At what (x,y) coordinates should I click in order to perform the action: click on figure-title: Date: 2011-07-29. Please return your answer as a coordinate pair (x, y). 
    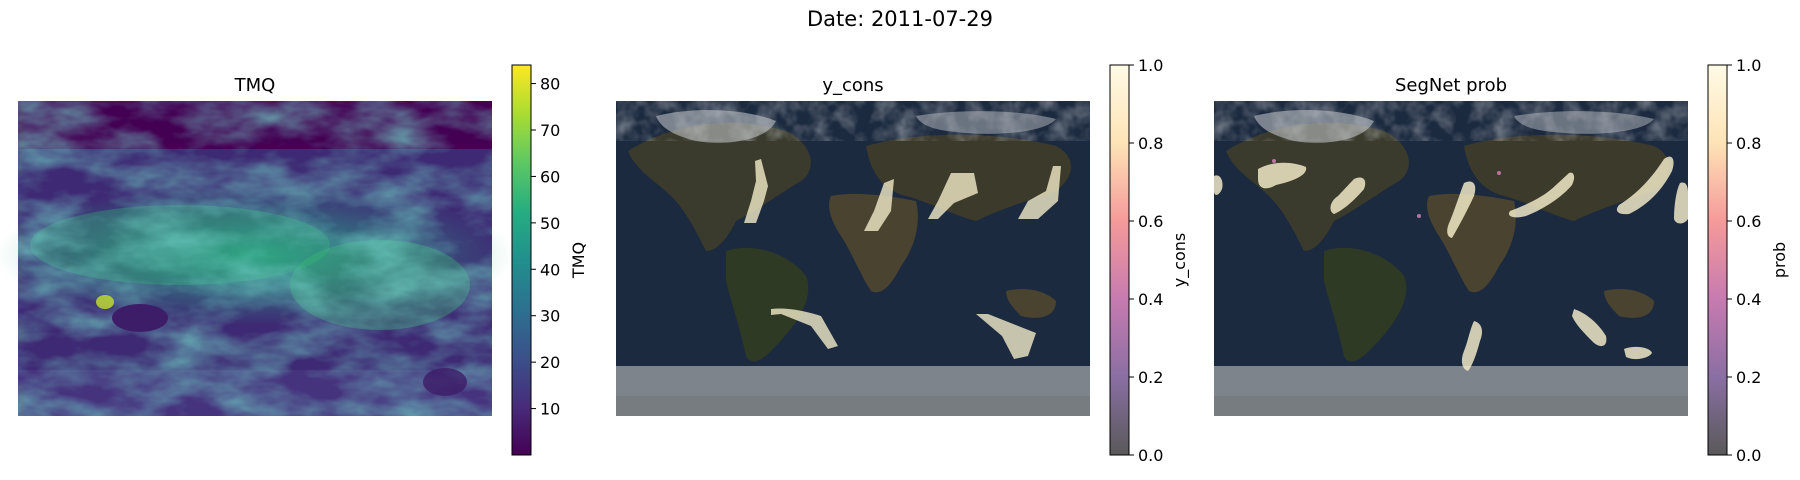
    Looking at the image, I should click on (900, 19).